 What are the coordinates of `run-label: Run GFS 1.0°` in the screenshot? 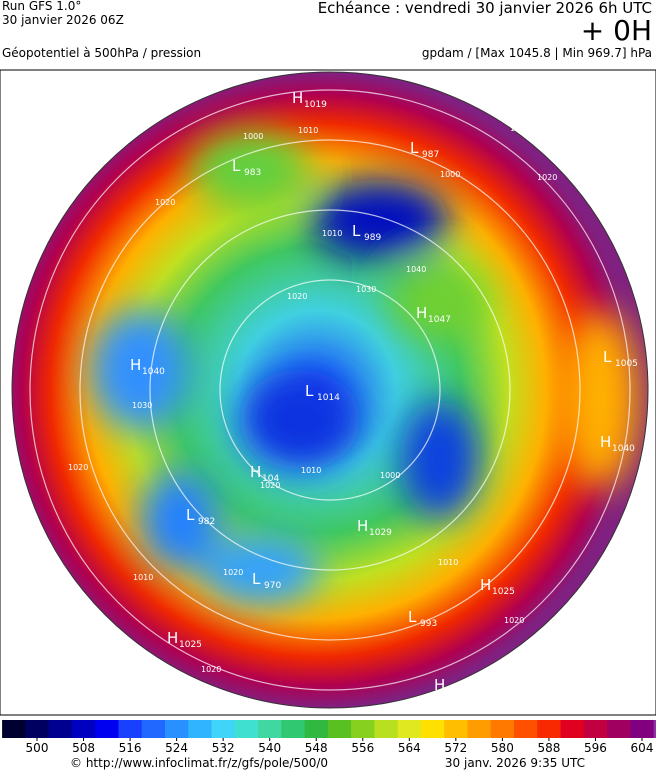 It's located at (41, 6).